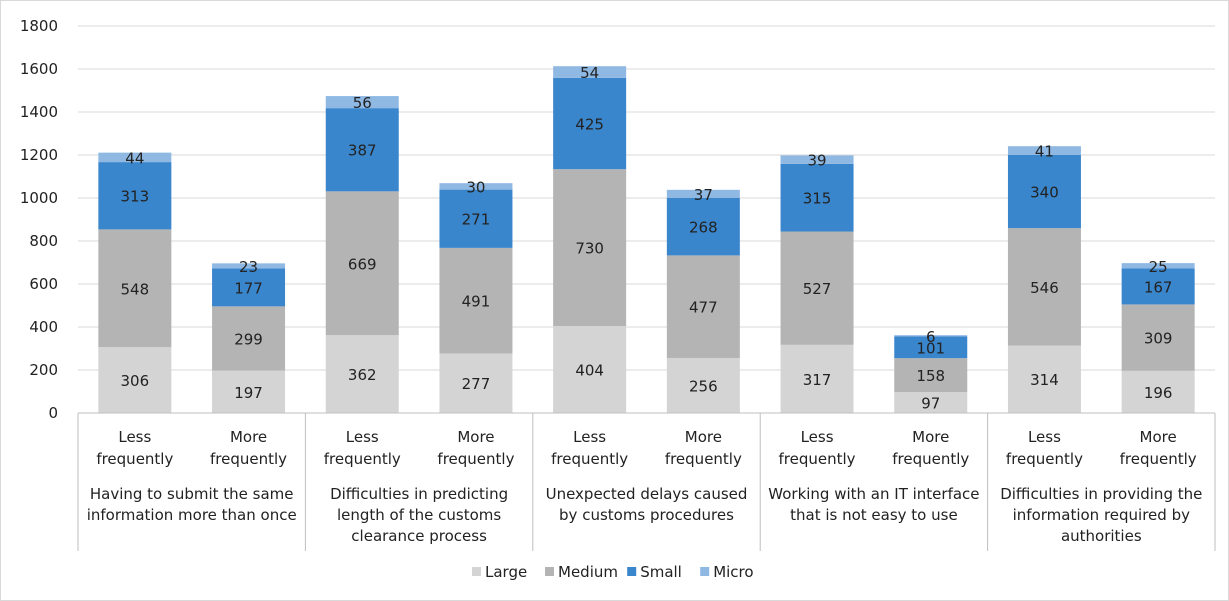 Image resolution: width=1229 pixels, height=601 pixels. I want to click on data-label: 97, so click(930, 404).